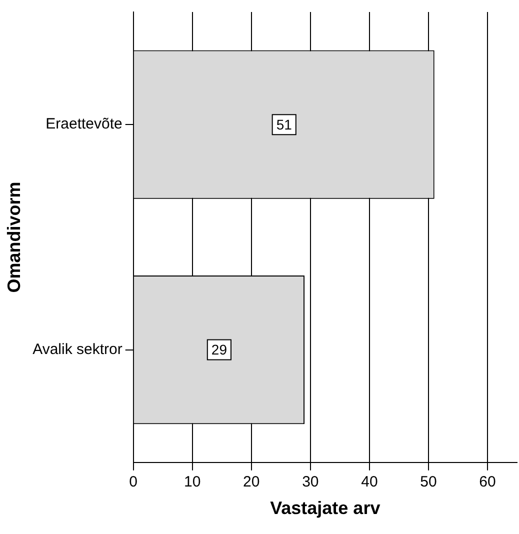 Image resolution: width=519 pixels, height=534 pixels. What do you see at coordinates (251, 482) in the screenshot?
I see `x-tick-label: 20` at bounding box center [251, 482].